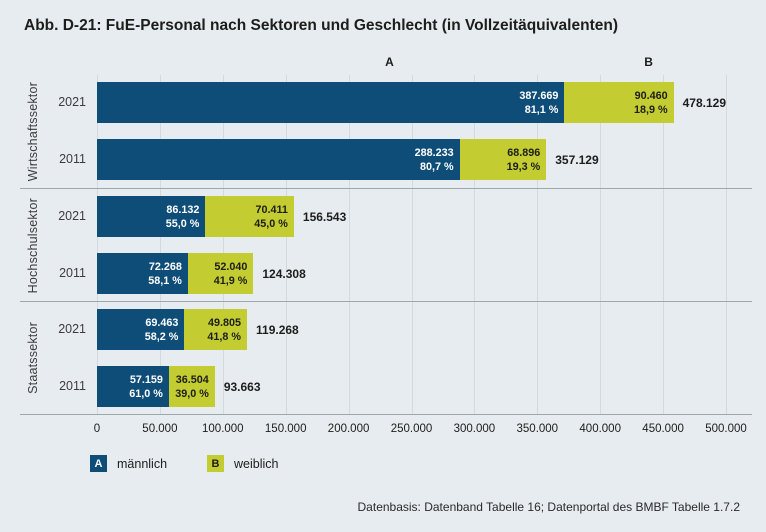 The width and height of the screenshot is (766, 532). What do you see at coordinates (411, 429) in the screenshot?
I see `x-tick: 250.000` at bounding box center [411, 429].